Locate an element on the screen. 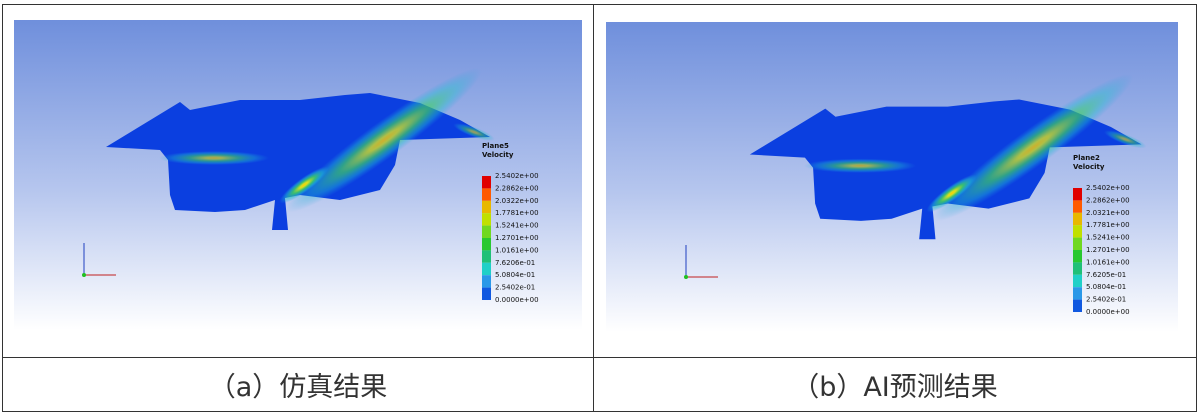  caption: （a）仿真结果 is located at coordinates (298, 387).